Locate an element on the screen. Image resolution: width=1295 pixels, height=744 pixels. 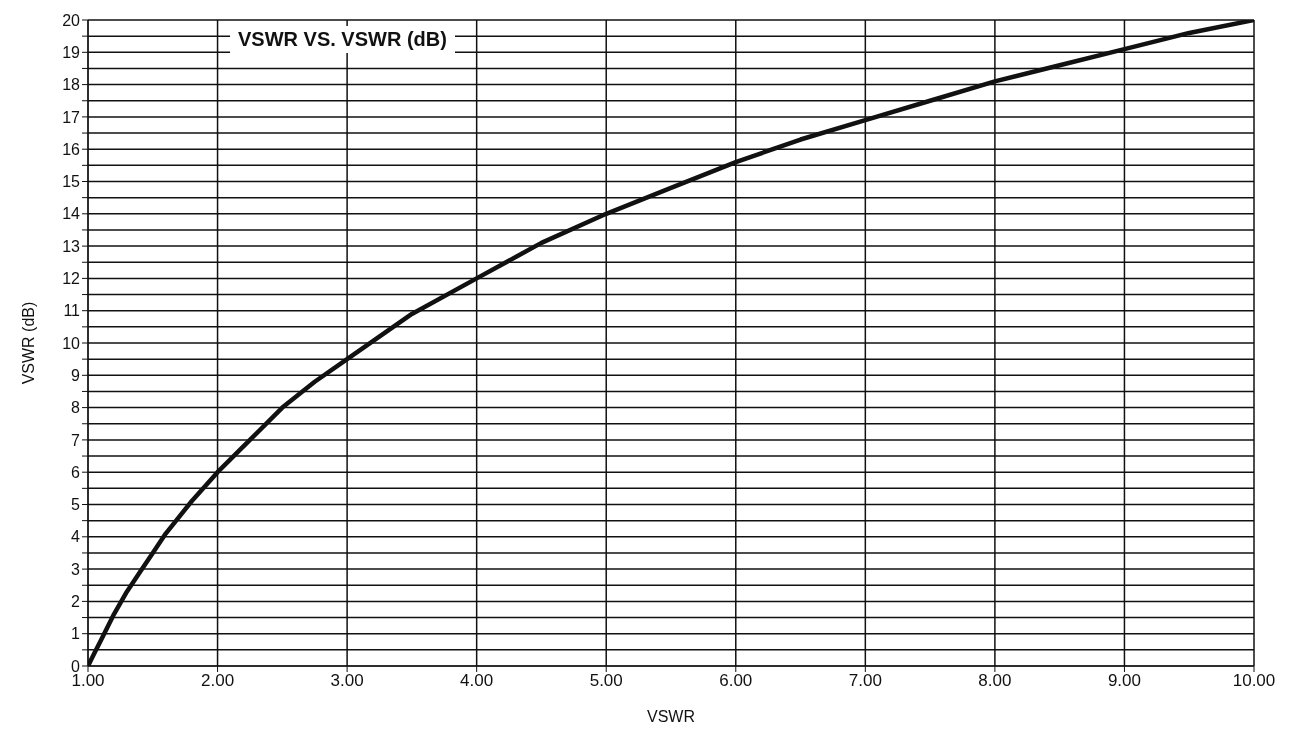
y-tick-label: 10 is located at coordinates (71, 343).